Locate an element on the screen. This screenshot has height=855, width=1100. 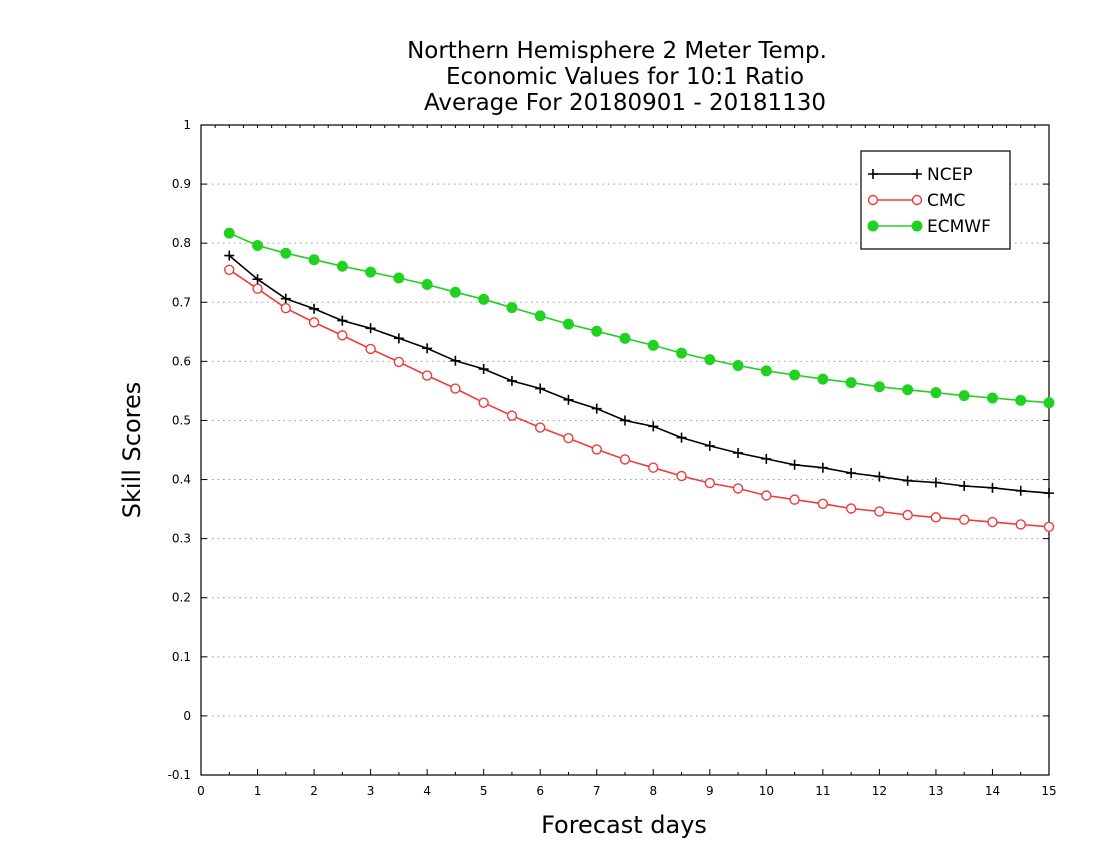
y-tick-label: 0.5 is located at coordinates (181, 420).